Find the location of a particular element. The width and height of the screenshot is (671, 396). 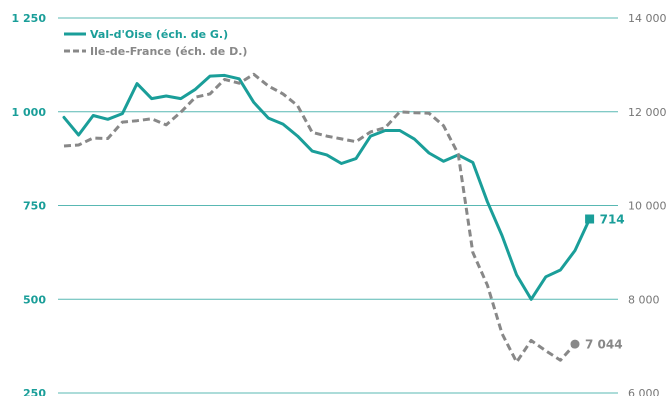

legend-label: Ile-de-France (éch. de D.) is located at coordinates (168, 51).